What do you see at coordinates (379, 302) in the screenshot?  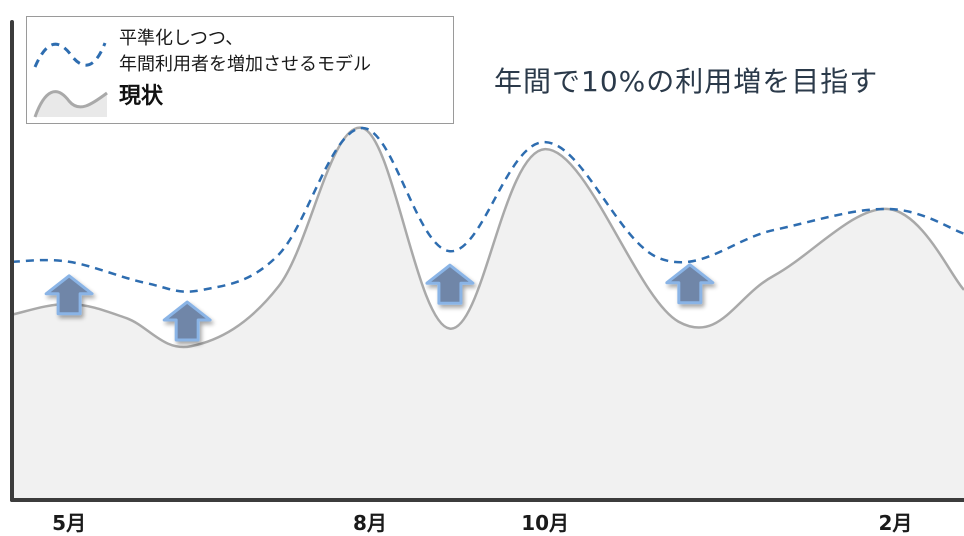 I see `arrows` at bounding box center [379, 302].